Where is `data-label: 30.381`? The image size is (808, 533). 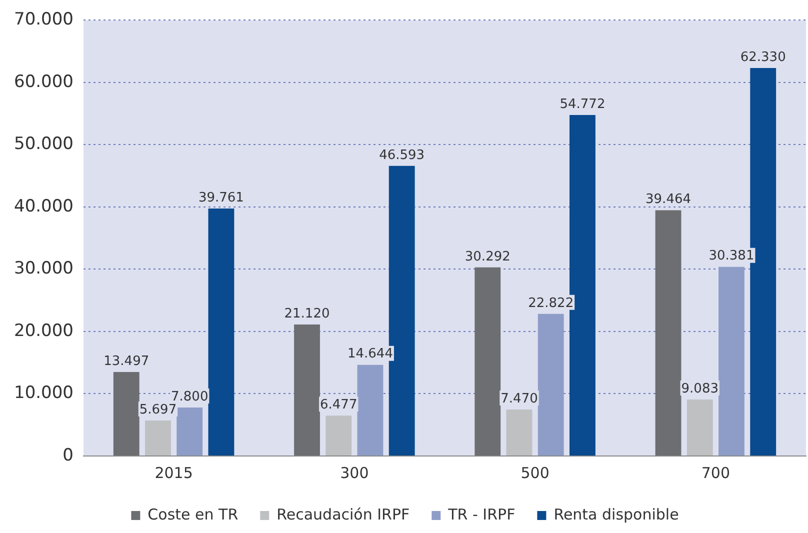 data-label: 30.381 is located at coordinates (731, 256).